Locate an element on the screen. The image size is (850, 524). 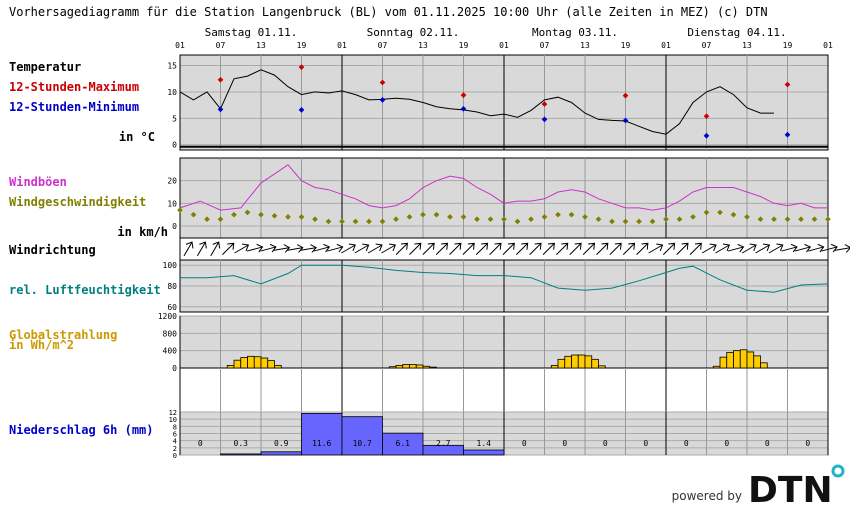
precip-label: Niederschlag 6h (mm) is located at coordinates (81, 430).